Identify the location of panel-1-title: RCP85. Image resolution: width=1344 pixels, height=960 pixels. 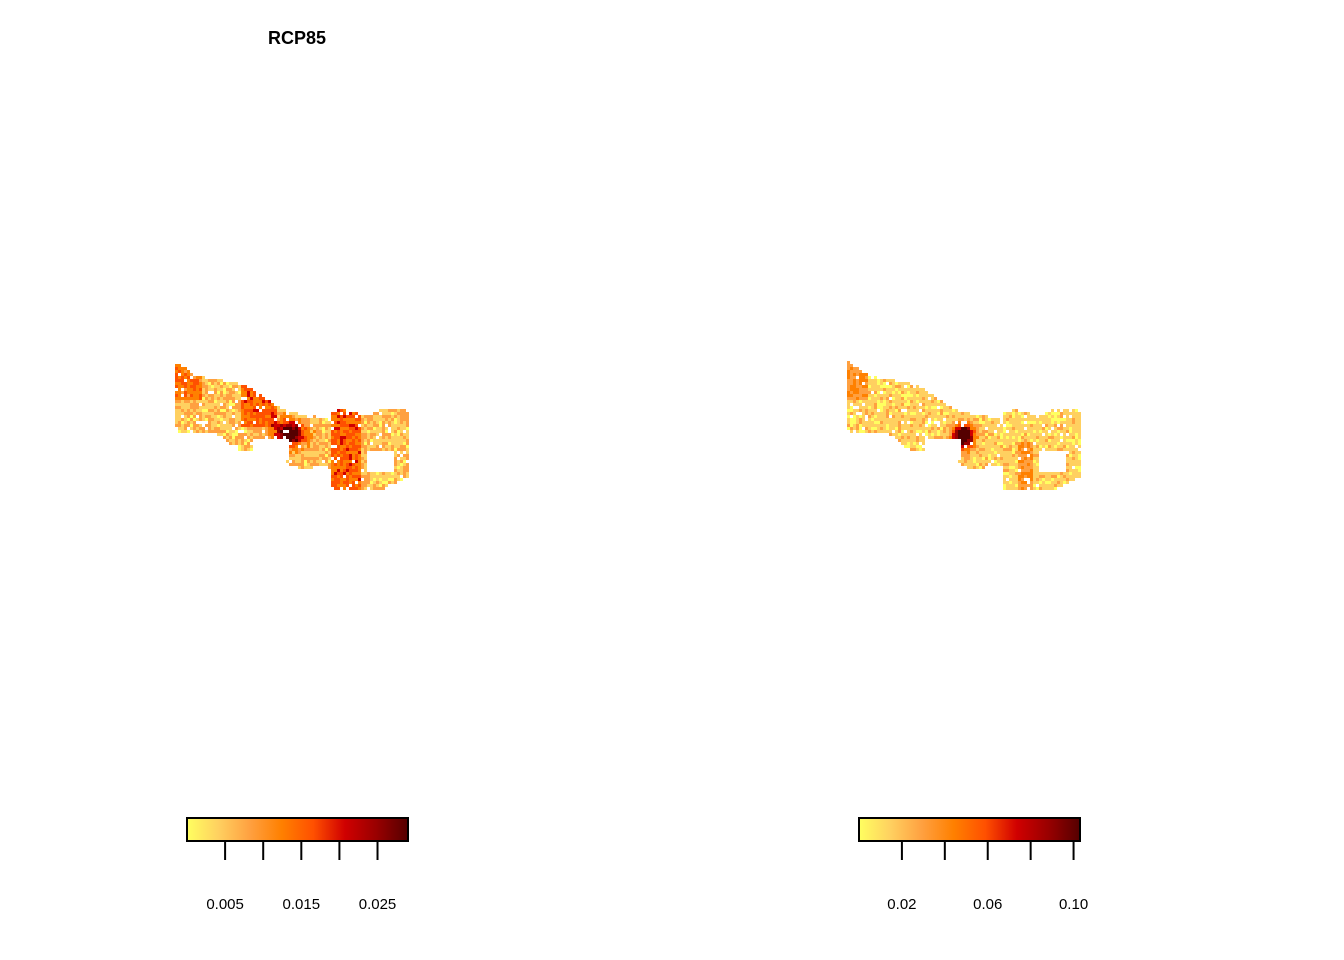
(297, 38).